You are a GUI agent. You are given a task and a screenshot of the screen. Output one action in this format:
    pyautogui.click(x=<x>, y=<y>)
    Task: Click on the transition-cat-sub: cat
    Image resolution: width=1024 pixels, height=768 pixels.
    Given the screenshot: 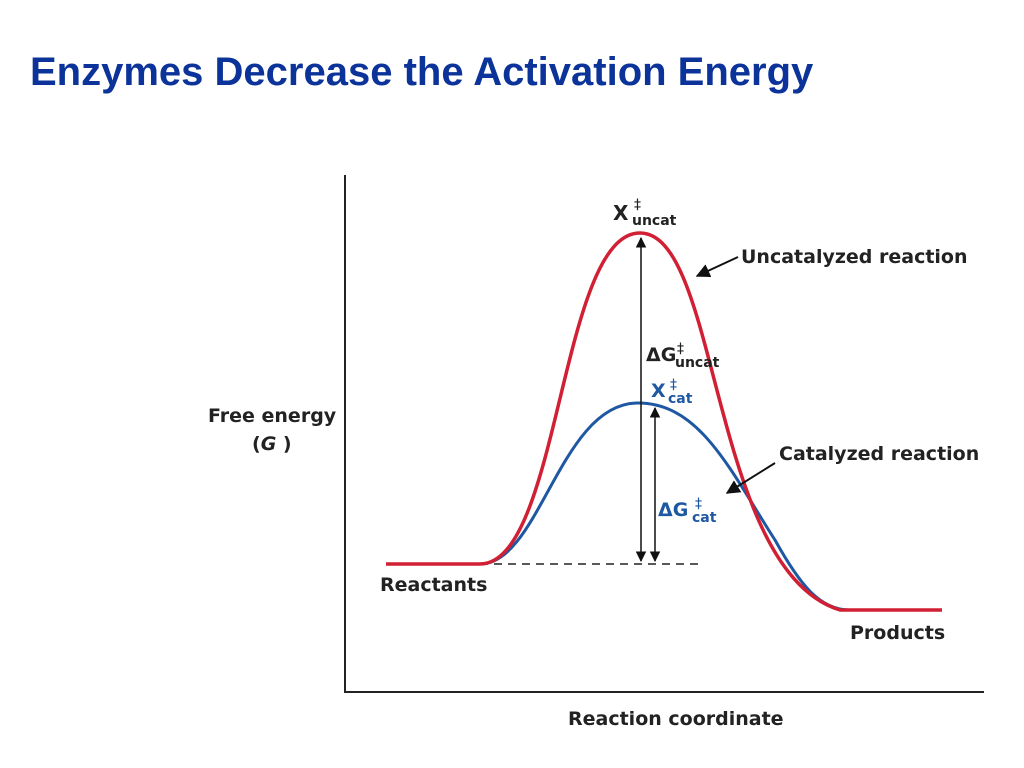 What is the action you would take?
    pyautogui.click(x=680, y=399)
    